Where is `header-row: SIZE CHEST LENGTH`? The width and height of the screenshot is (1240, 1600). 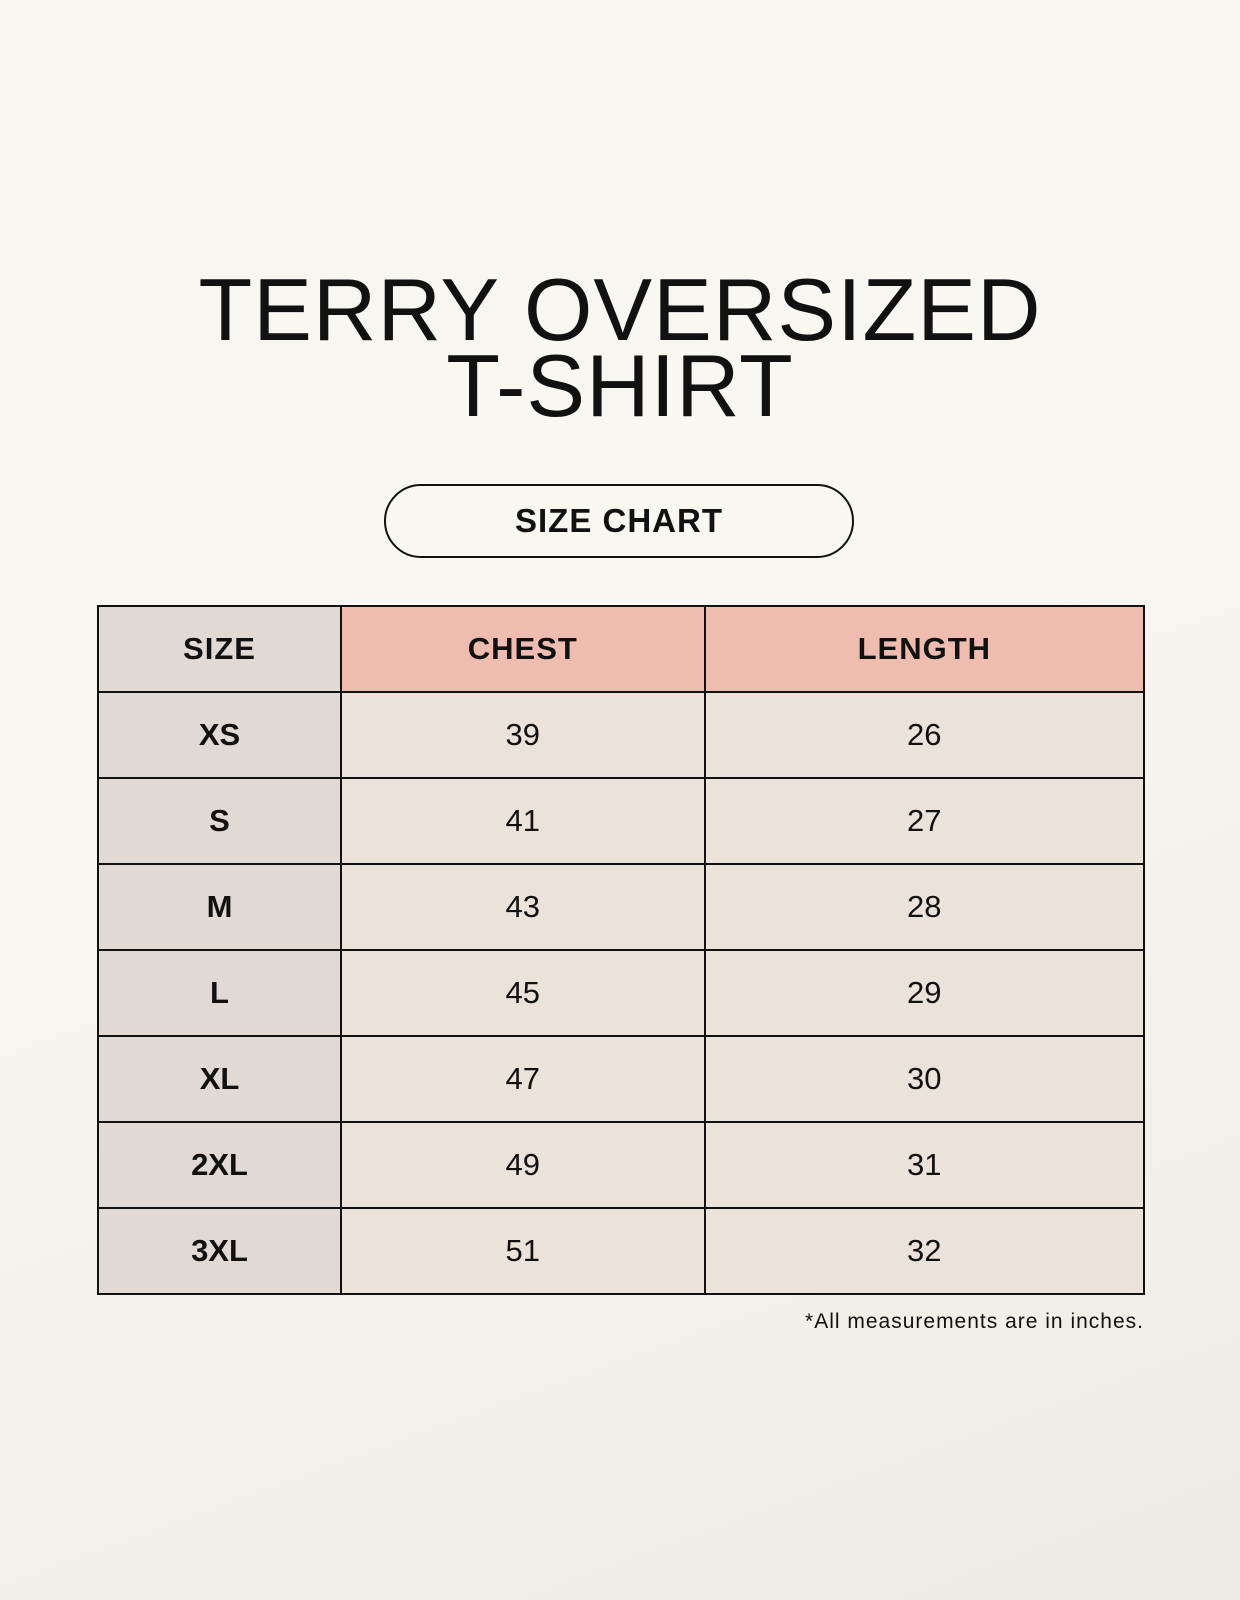 header-row: SIZE CHEST LENGTH is located at coordinates (621, 649).